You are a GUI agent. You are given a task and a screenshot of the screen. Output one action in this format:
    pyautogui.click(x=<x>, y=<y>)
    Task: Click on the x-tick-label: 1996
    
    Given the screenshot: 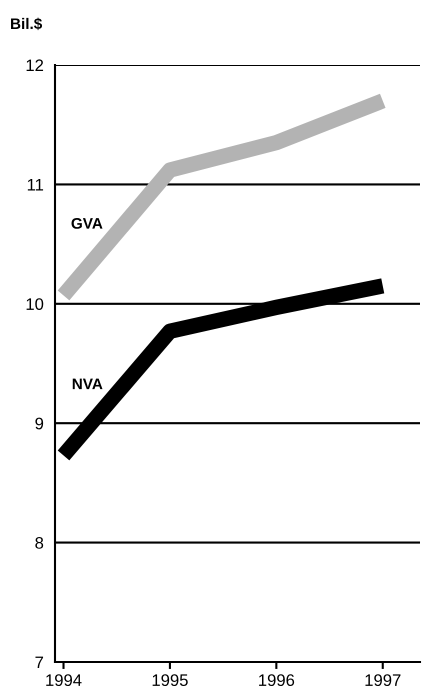 What is the action you would take?
    pyautogui.click(x=276, y=680)
    